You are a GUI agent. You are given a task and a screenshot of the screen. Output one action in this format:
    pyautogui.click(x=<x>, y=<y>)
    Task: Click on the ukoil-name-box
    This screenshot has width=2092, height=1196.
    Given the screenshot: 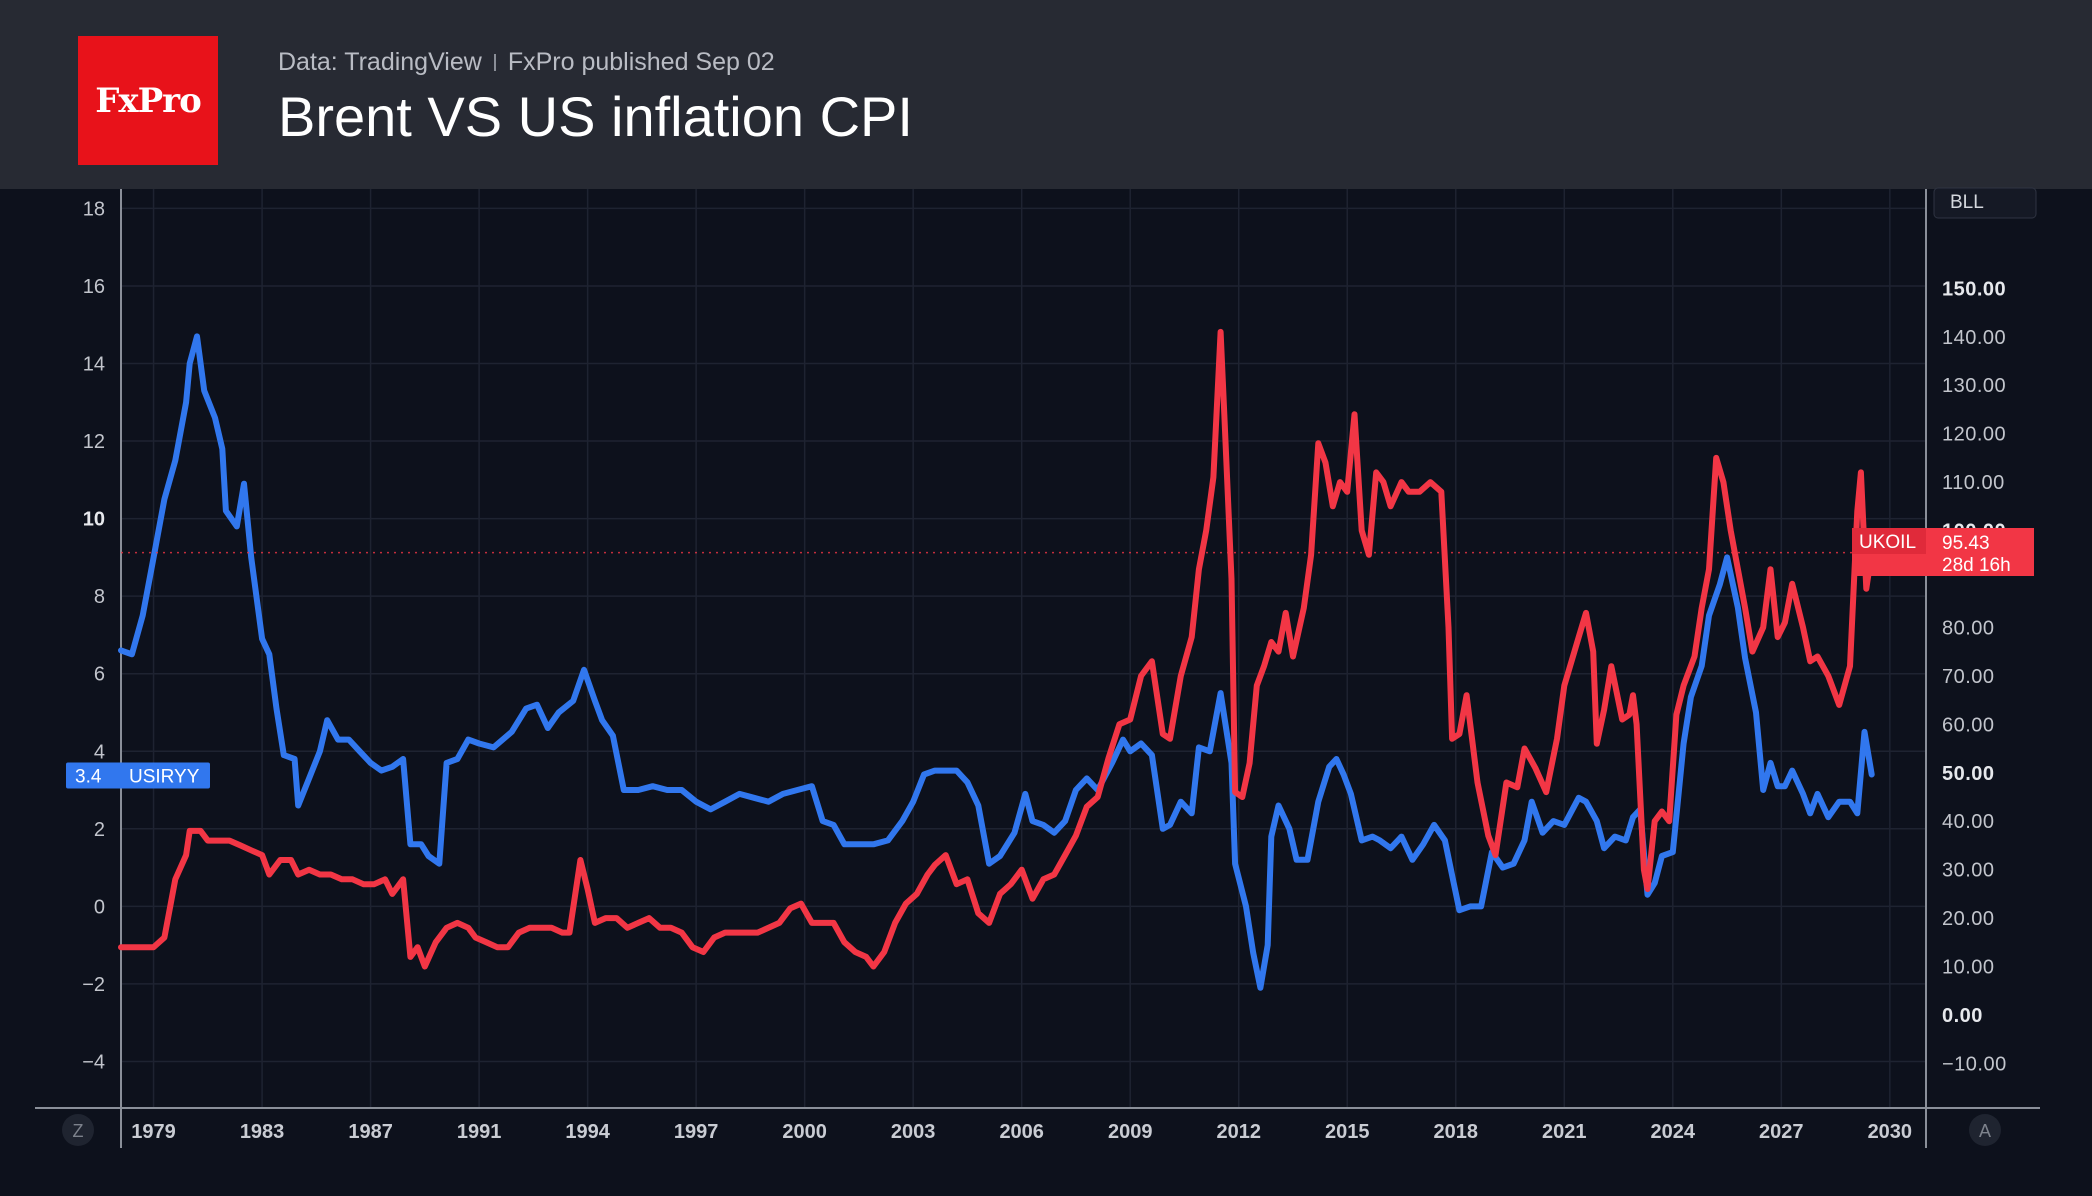 What is the action you would take?
    pyautogui.click(x=1889, y=541)
    